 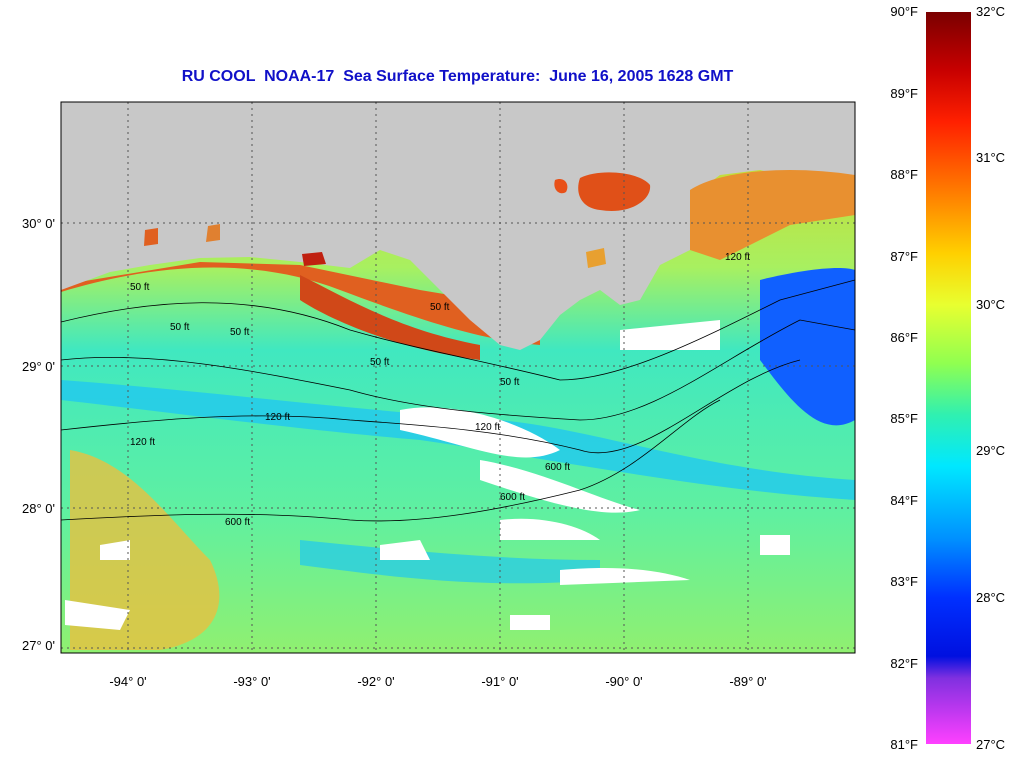 I want to click on latitude-label: 28° 0', so click(x=38, y=508).